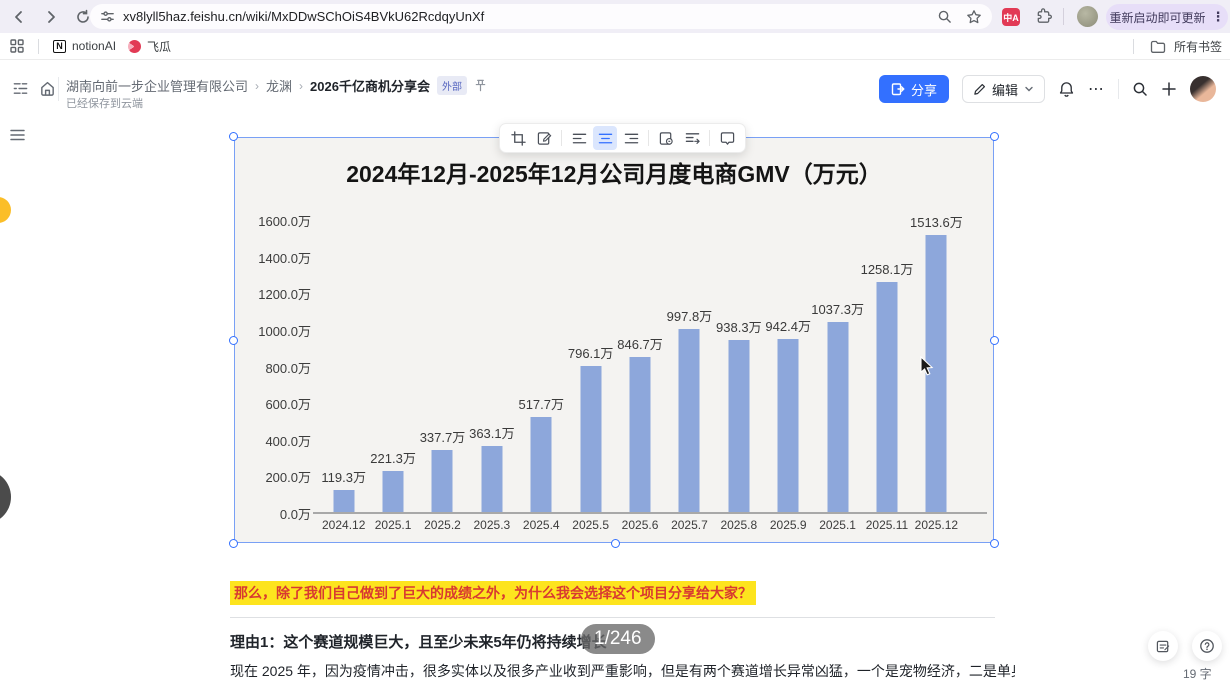 The height and width of the screenshot is (680, 1230). I want to click on back-button, so click(19, 17).